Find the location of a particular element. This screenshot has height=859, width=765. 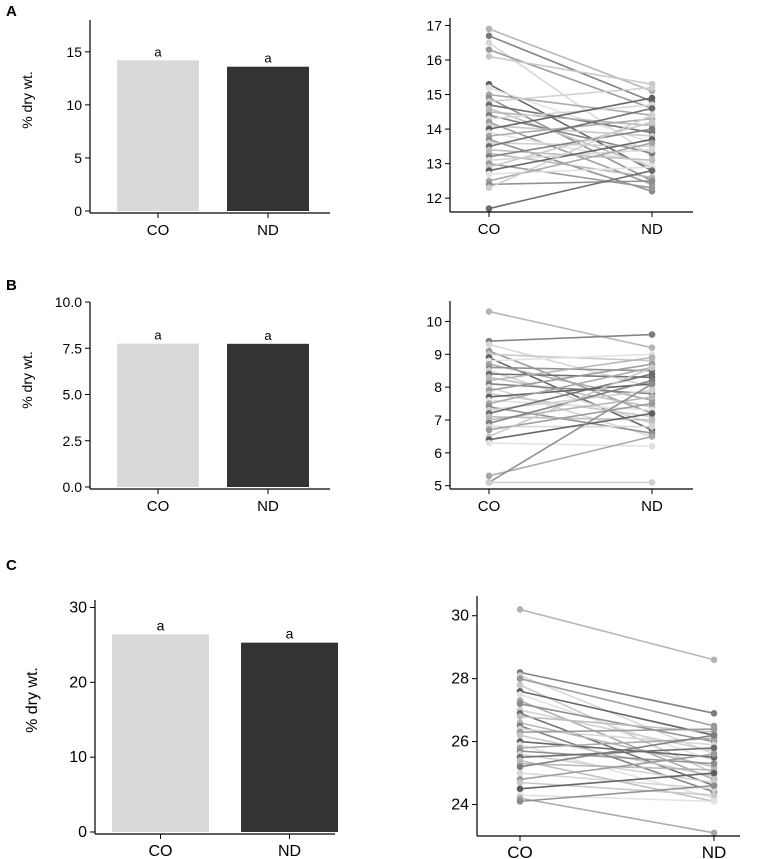

panel-a-bar-chart: a CO a ND 0 5 10 15 % dry wt. is located at coordinates (174, 129).